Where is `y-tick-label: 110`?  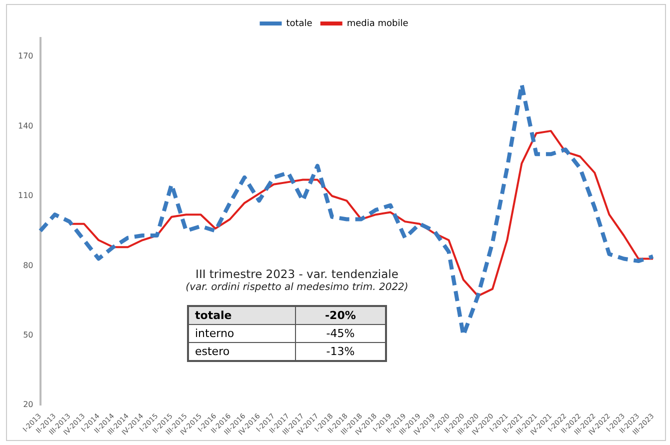 y-tick-label: 110 is located at coordinates (26, 195).